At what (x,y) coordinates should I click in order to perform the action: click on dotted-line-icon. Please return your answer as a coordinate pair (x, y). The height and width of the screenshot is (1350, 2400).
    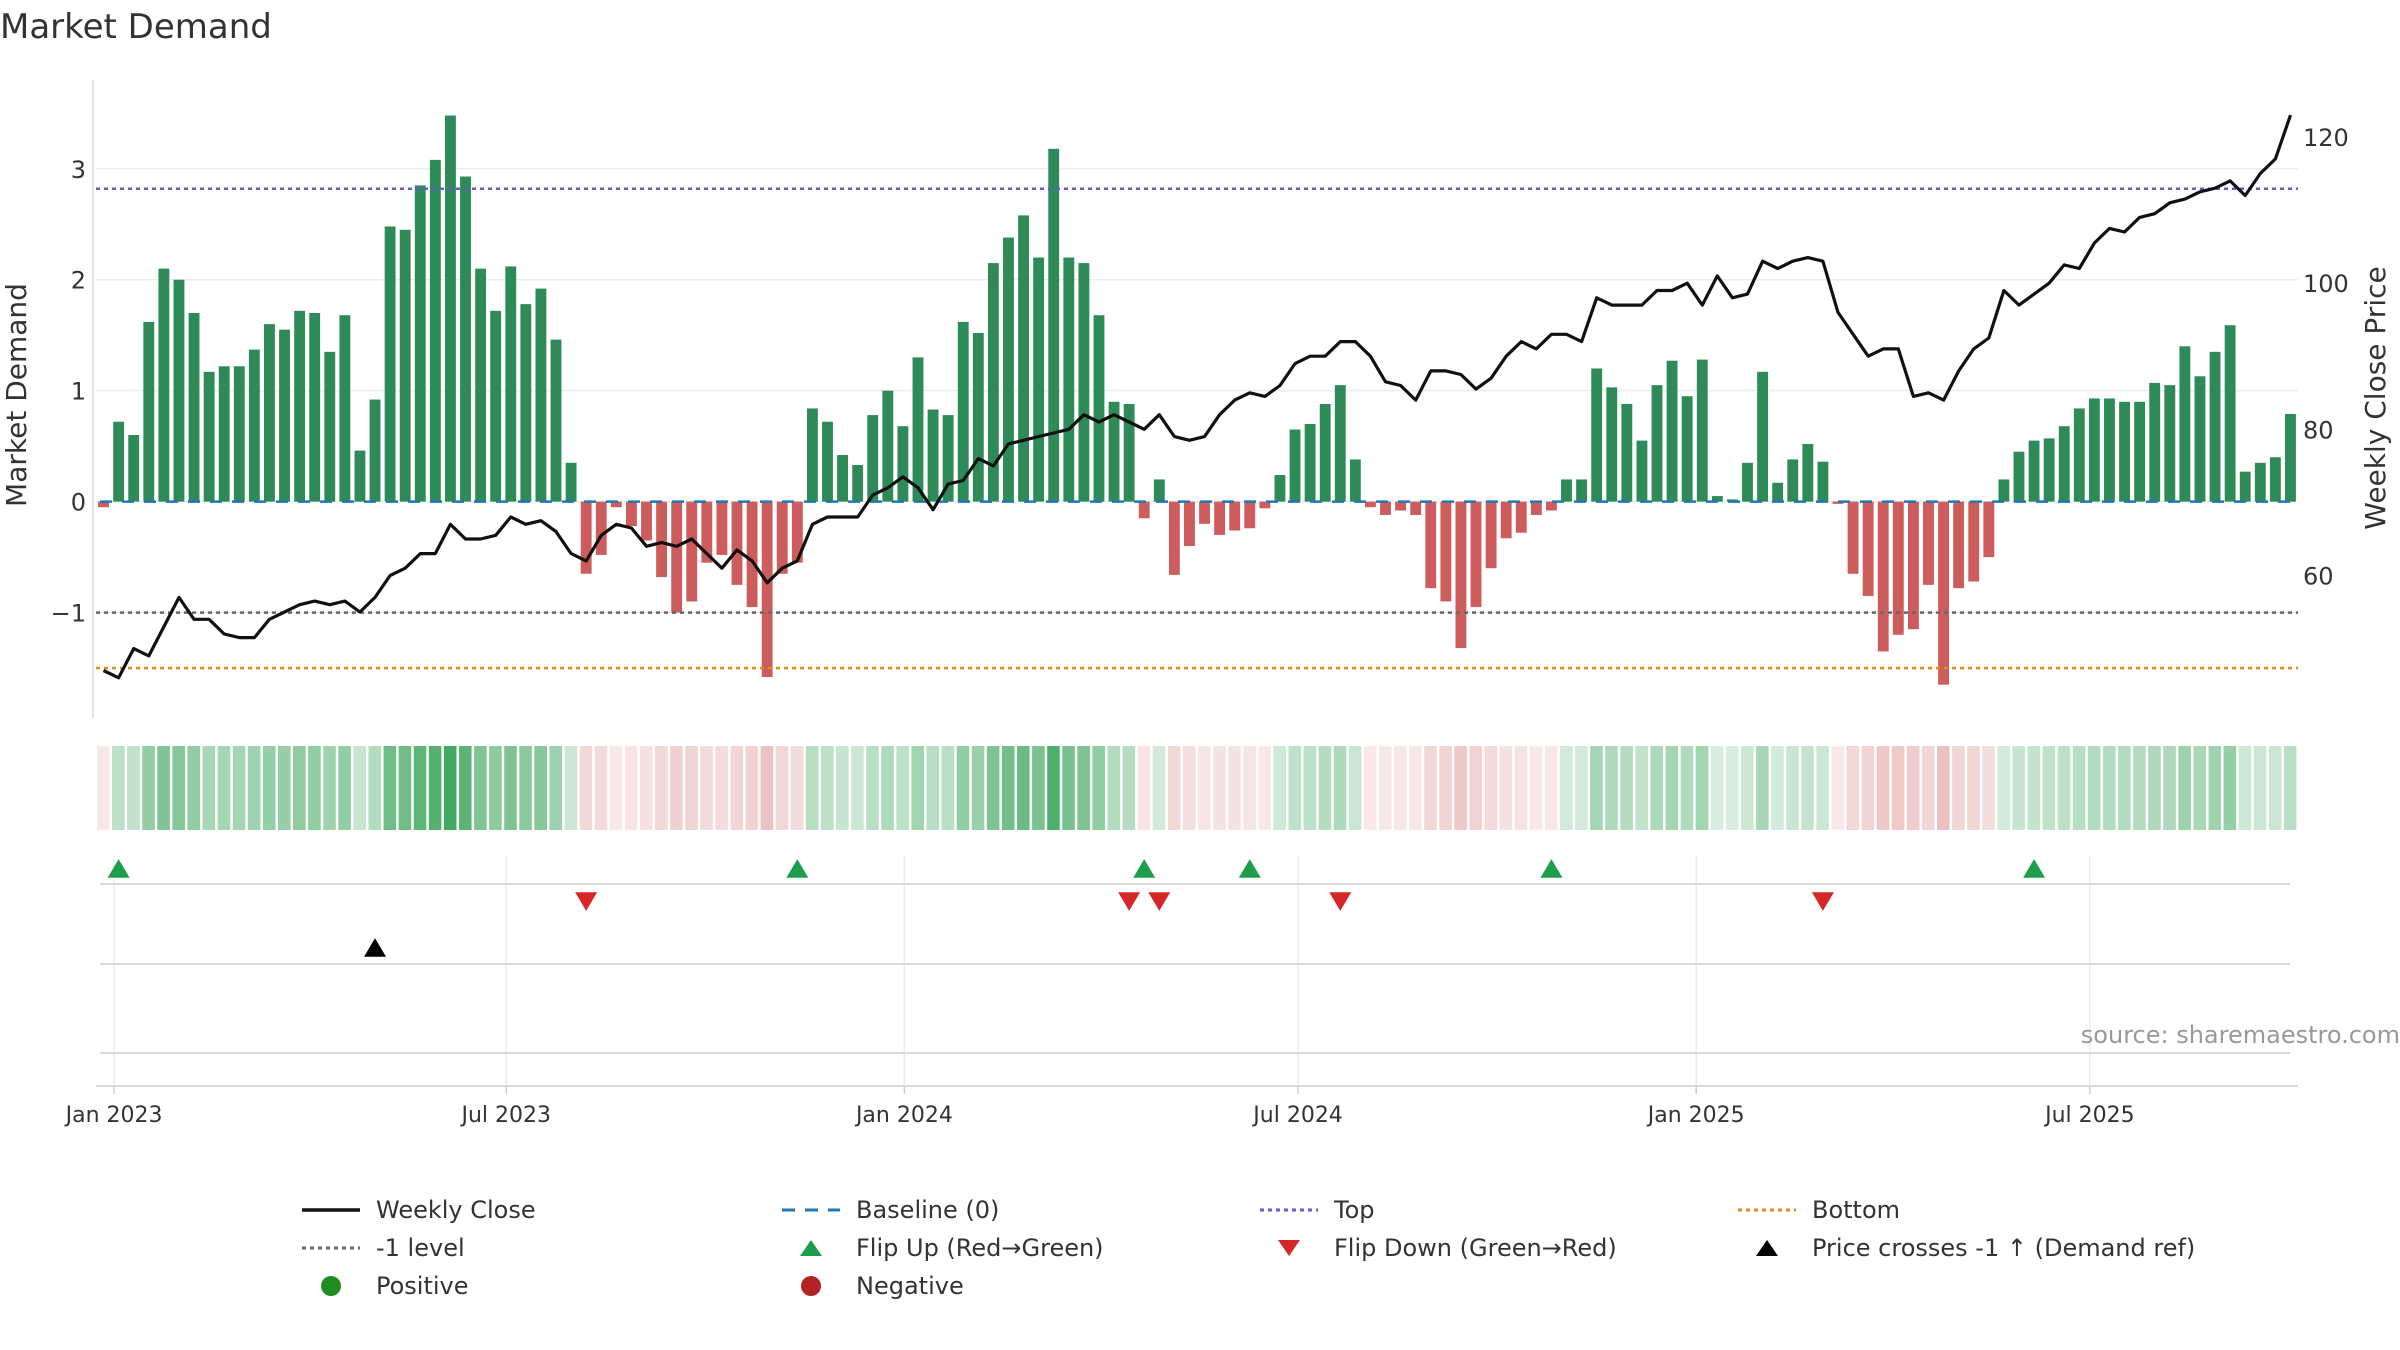
    Looking at the image, I should click on (1767, 1210).